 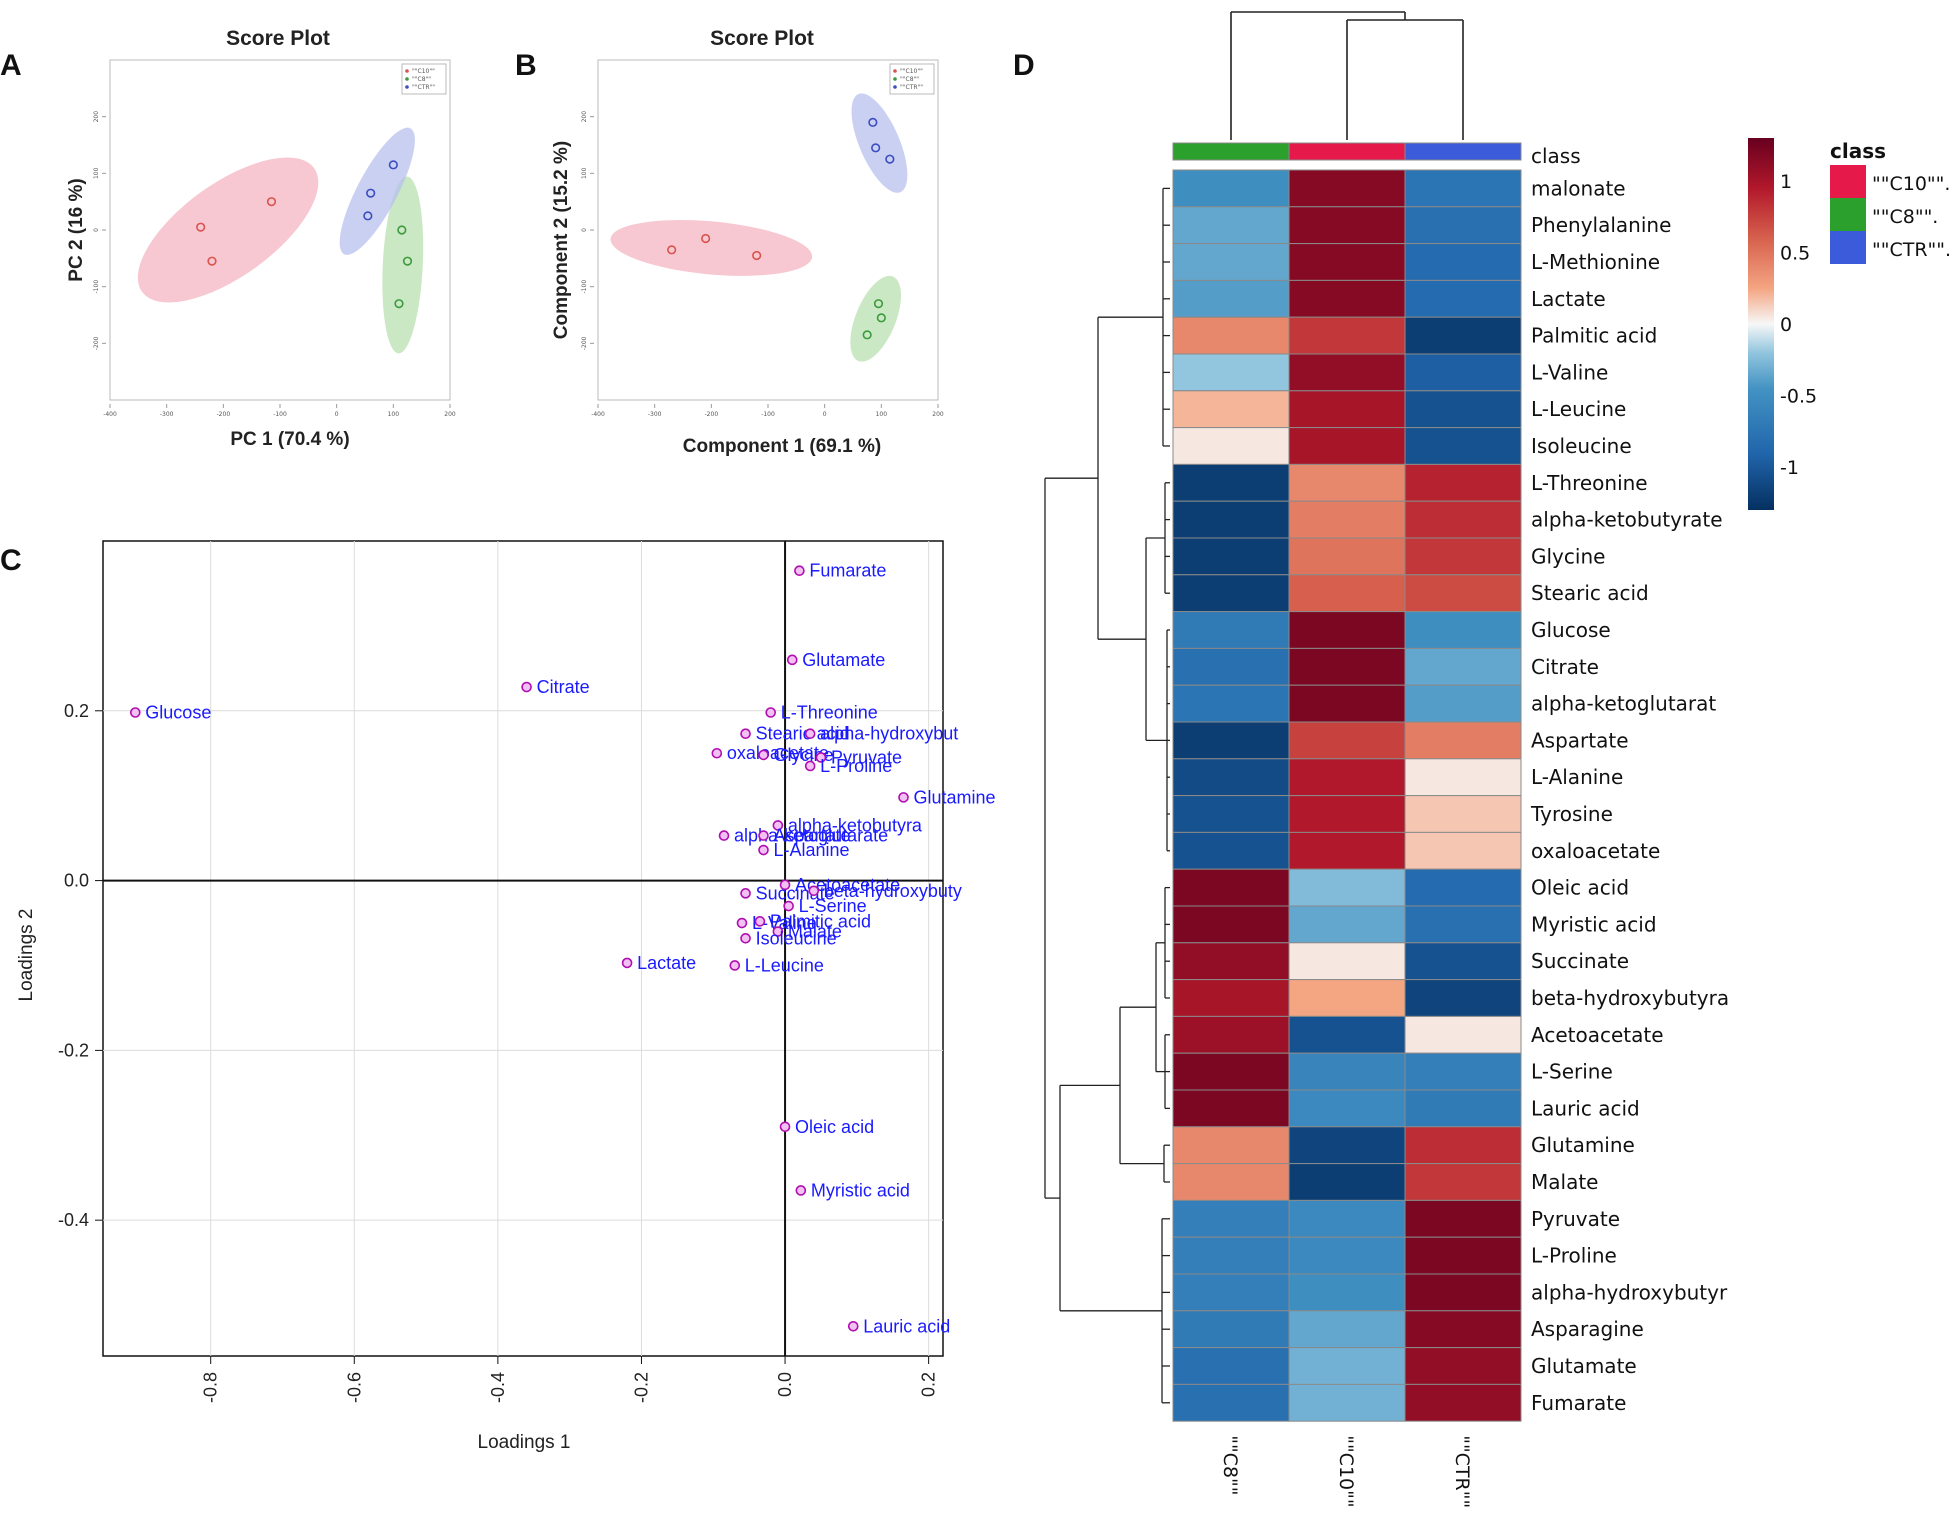 I want to click on heatmap-row-label: L-Leucine, so click(x=1578, y=409).